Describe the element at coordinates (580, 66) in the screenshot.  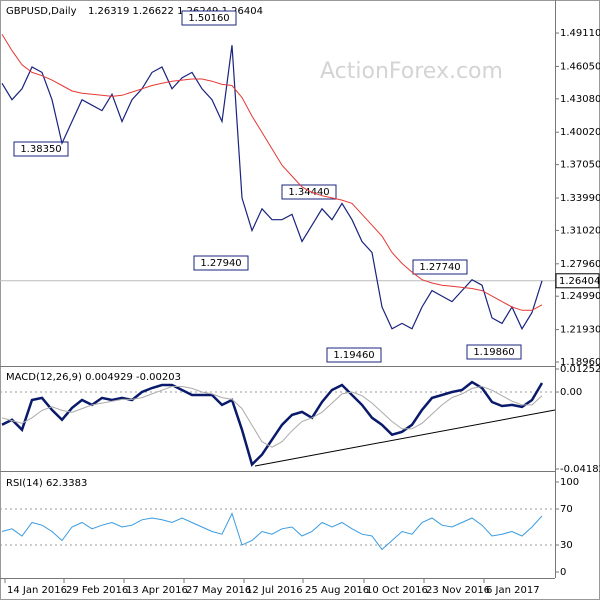
I see `y-tick-label: 1.46050` at that location.